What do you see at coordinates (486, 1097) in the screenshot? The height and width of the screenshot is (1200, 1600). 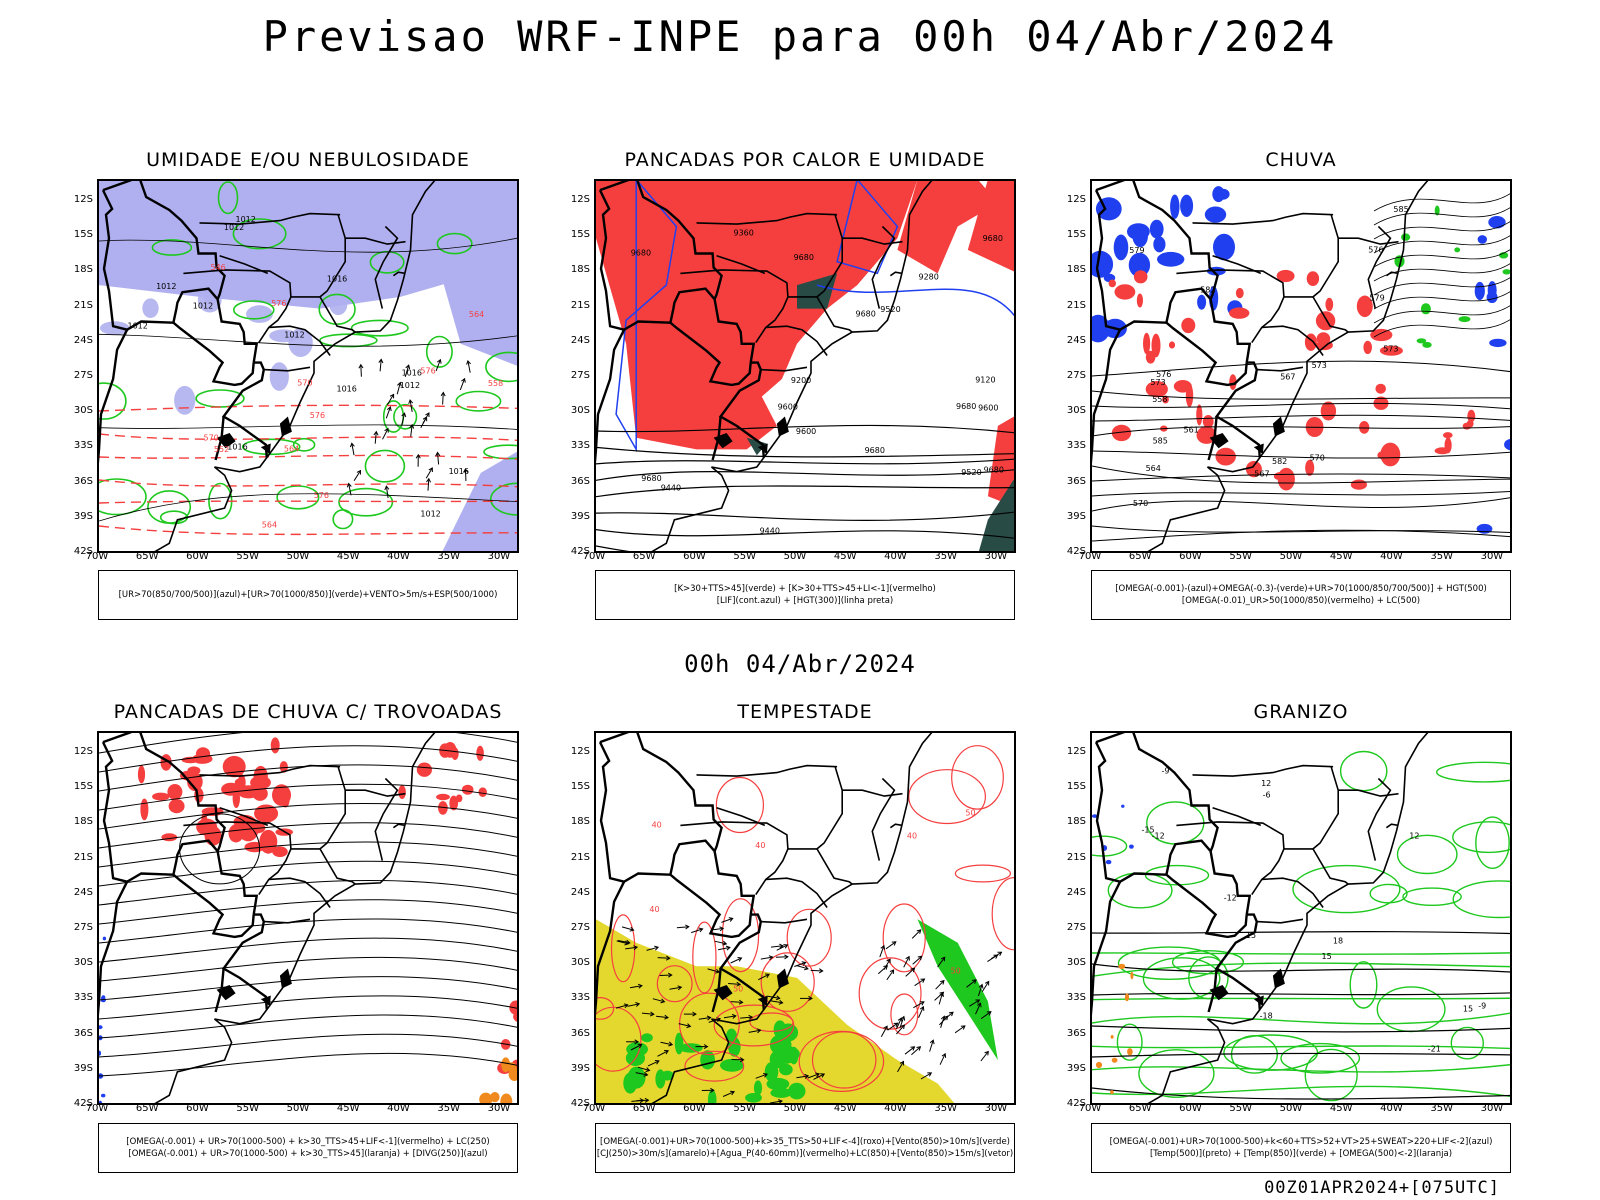 I see `thunderstorm-strong-area` at bounding box center [486, 1097].